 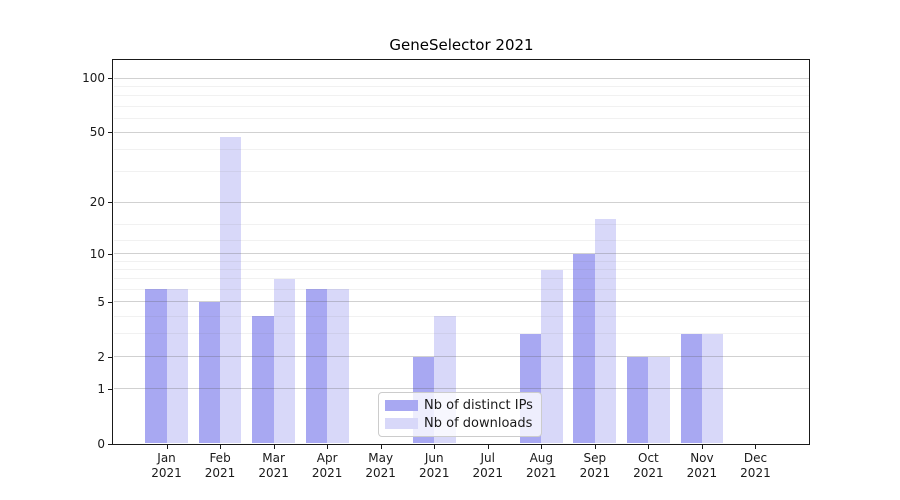 What do you see at coordinates (702, 447) in the screenshot?
I see `x-tick-nov` at bounding box center [702, 447].